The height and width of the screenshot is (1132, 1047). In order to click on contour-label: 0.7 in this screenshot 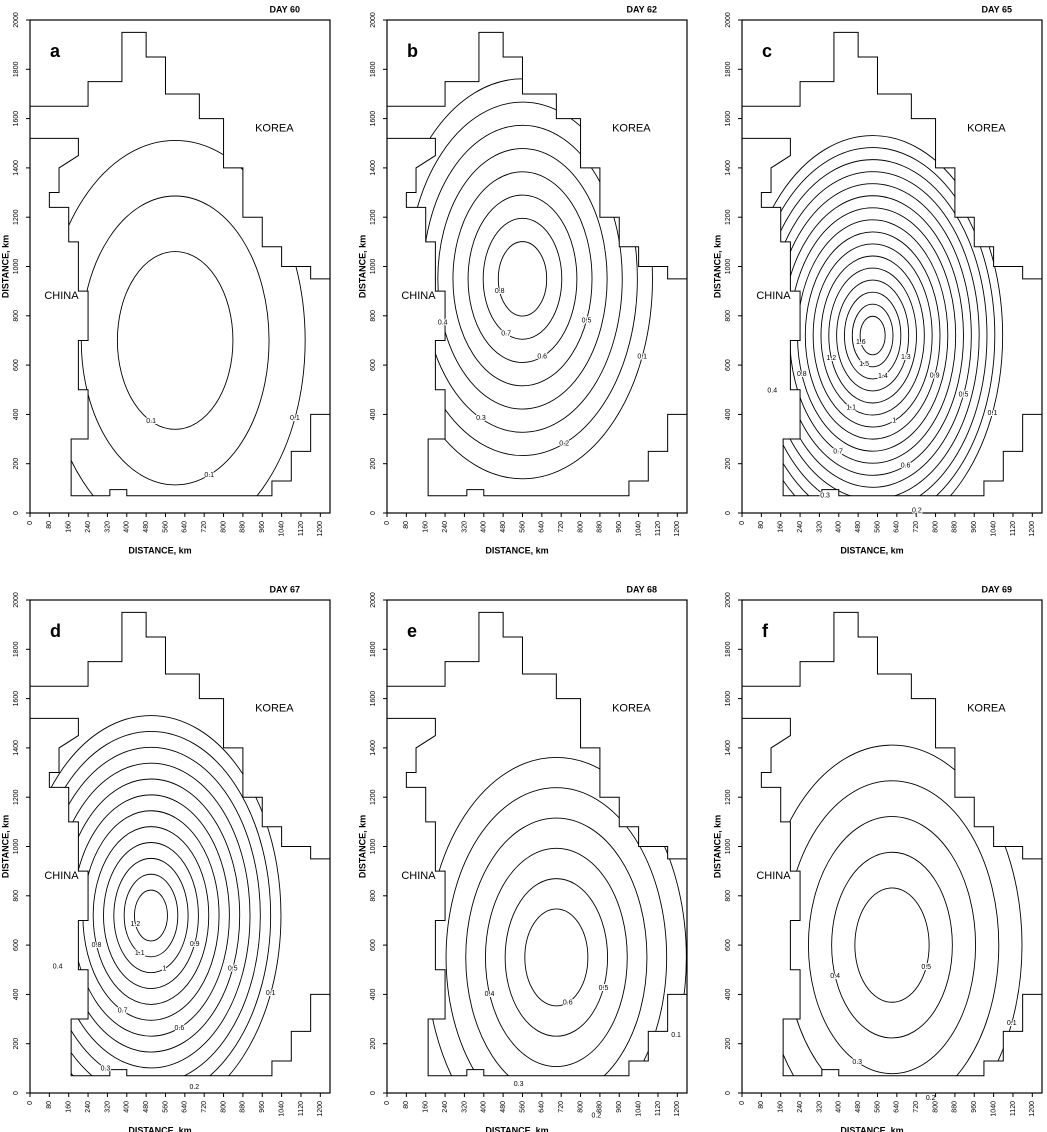, I will do `click(123, 1011)`.